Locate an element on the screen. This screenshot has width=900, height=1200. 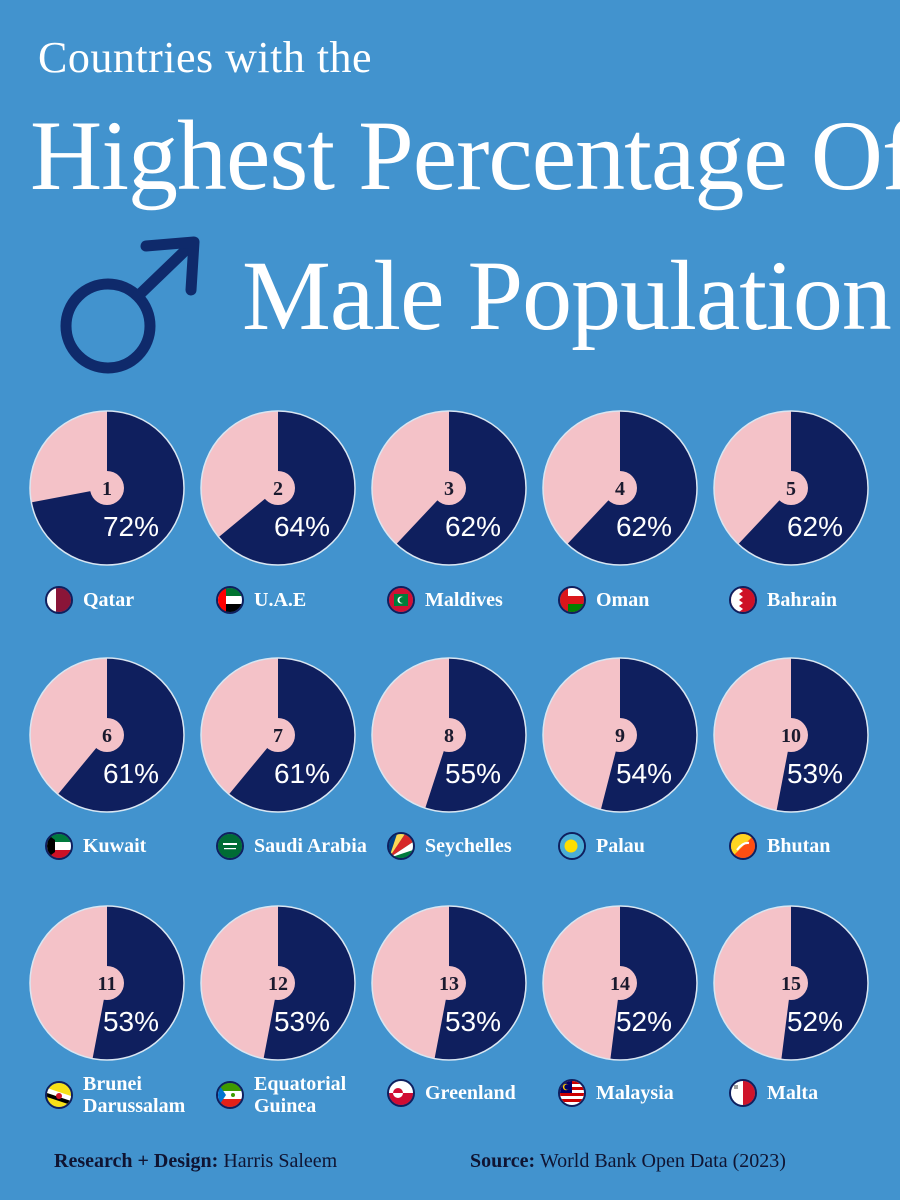
country-name: Qatar is located at coordinates (109, 600).